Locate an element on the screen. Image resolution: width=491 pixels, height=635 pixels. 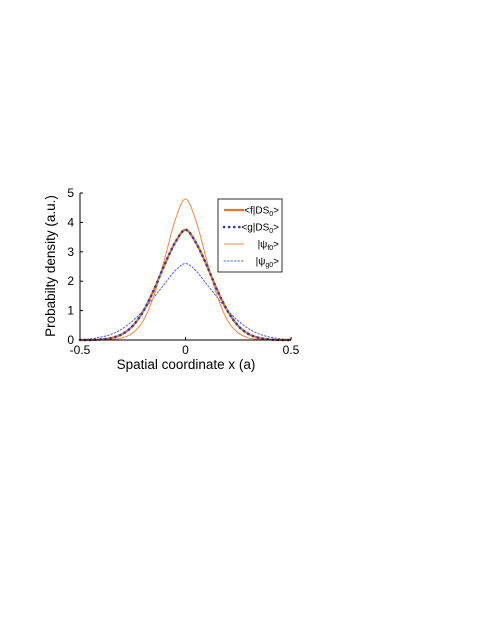
legend: <f|DS0> <g|DS0> |ψf0> |ψg0> is located at coordinates (250, 235).